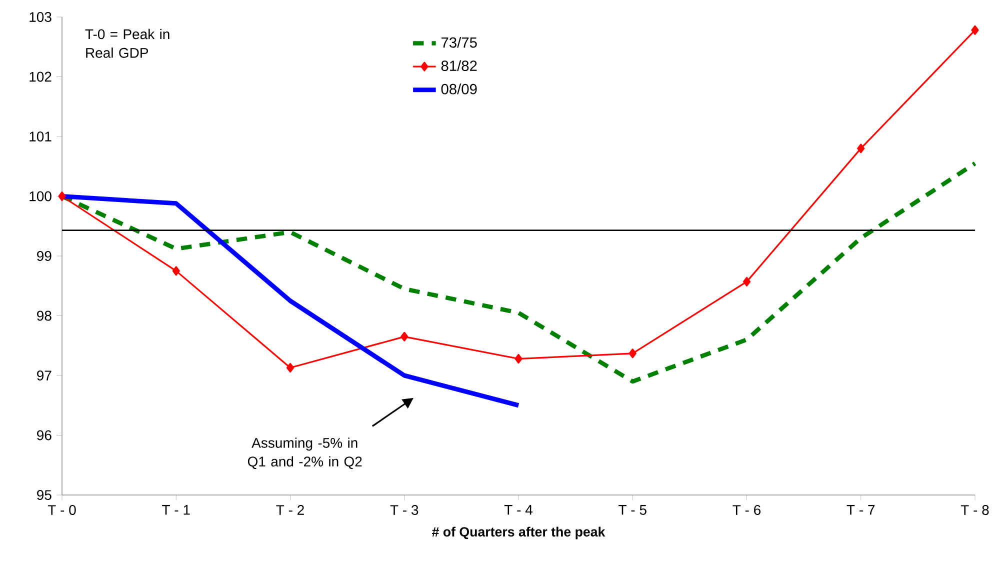 This screenshot has height=576, width=995. Describe the element at coordinates (632, 510) in the screenshot. I see `x-tick-label: T - 5` at that location.